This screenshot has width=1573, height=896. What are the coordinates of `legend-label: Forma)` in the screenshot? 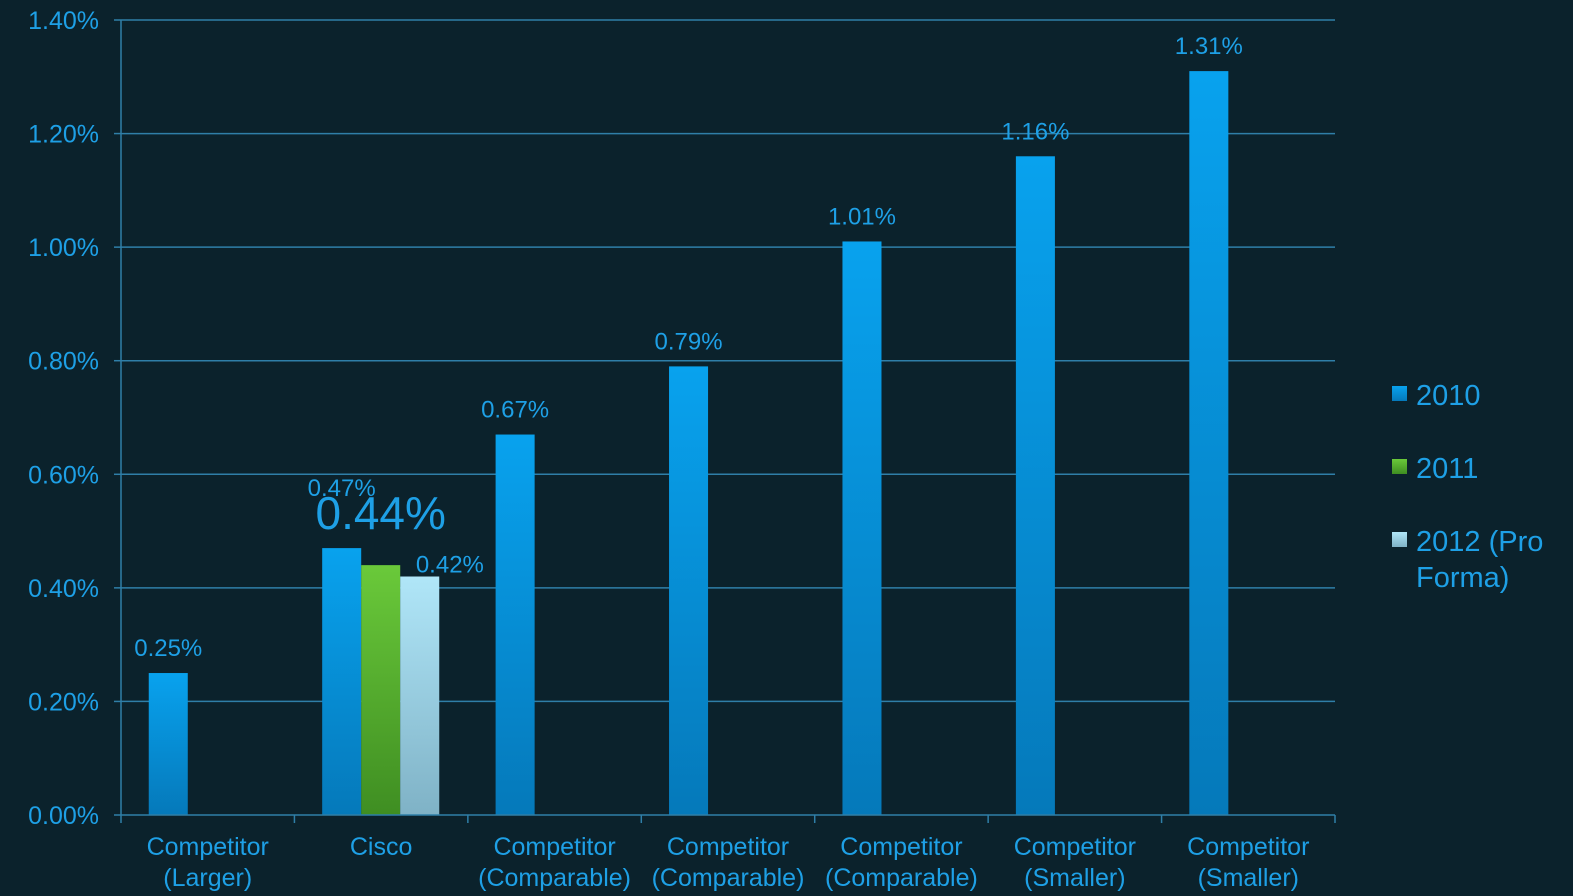 It's located at (1462, 578).